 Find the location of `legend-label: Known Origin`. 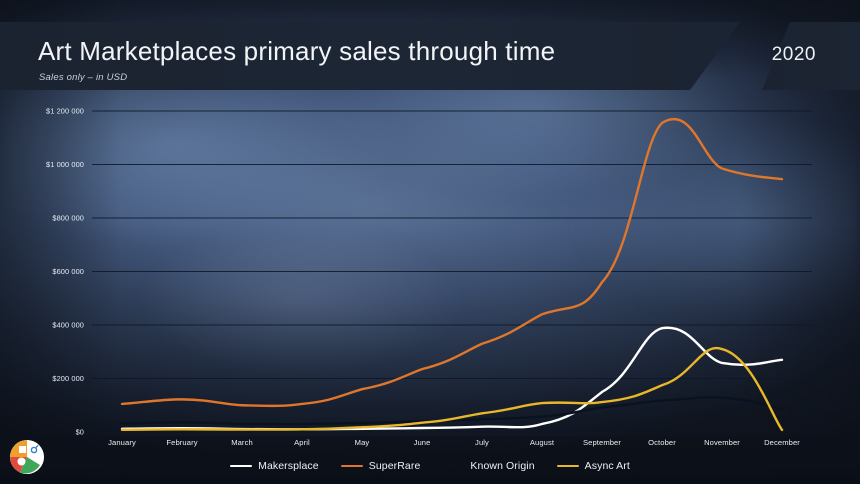

legend-label: Known Origin is located at coordinates (502, 466).